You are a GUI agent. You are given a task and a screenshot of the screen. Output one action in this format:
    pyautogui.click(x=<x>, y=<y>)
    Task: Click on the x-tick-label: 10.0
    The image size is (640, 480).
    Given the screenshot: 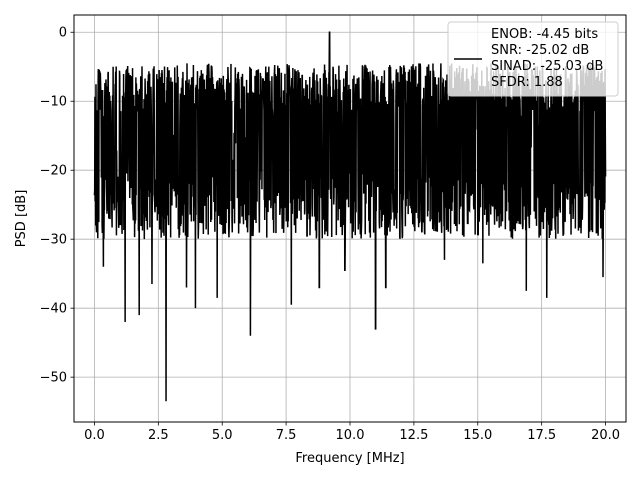 What is the action you would take?
    pyautogui.click(x=350, y=435)
    